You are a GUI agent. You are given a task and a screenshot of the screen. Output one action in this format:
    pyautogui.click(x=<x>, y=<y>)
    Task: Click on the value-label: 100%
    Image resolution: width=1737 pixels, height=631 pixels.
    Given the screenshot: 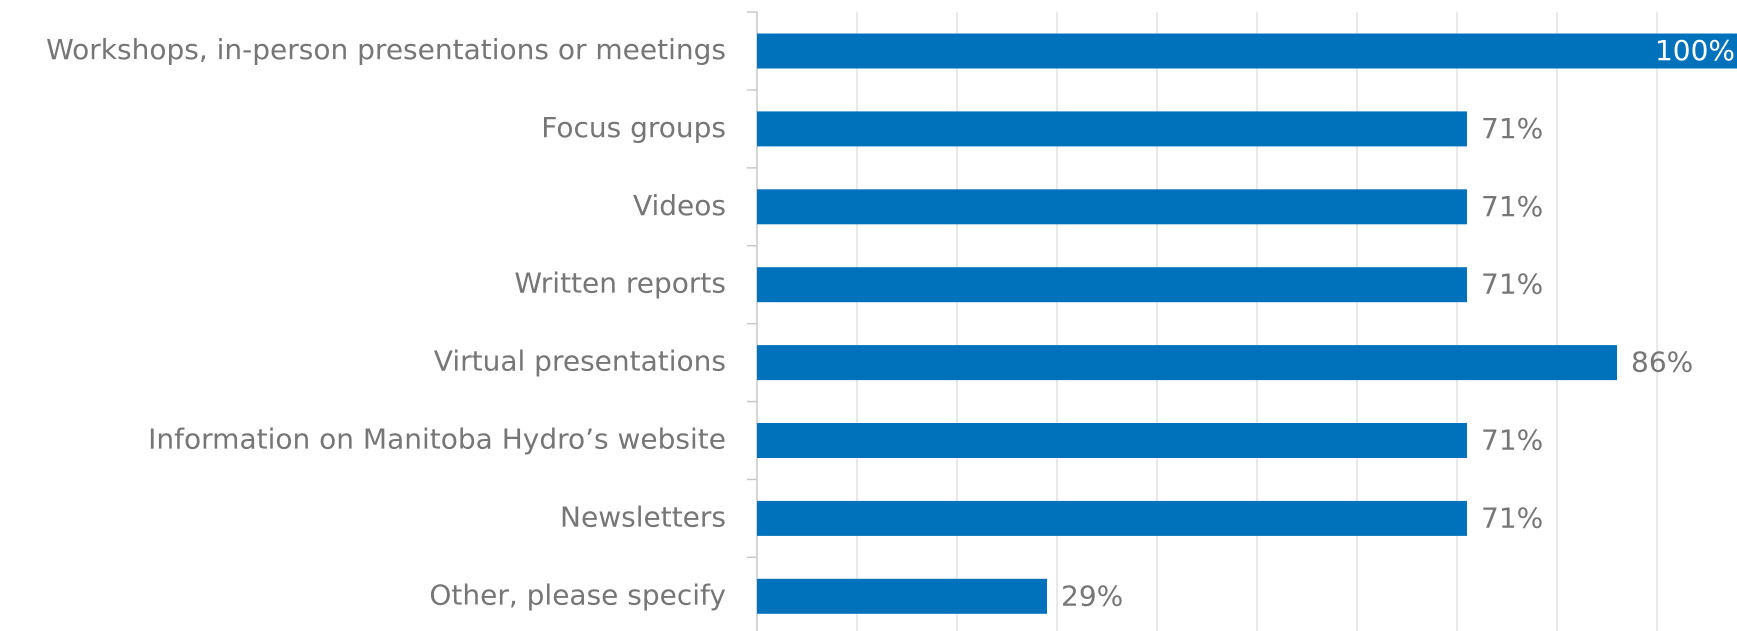 What is the action you would take?
    pyautogui.click(x=1695, y=50)
    